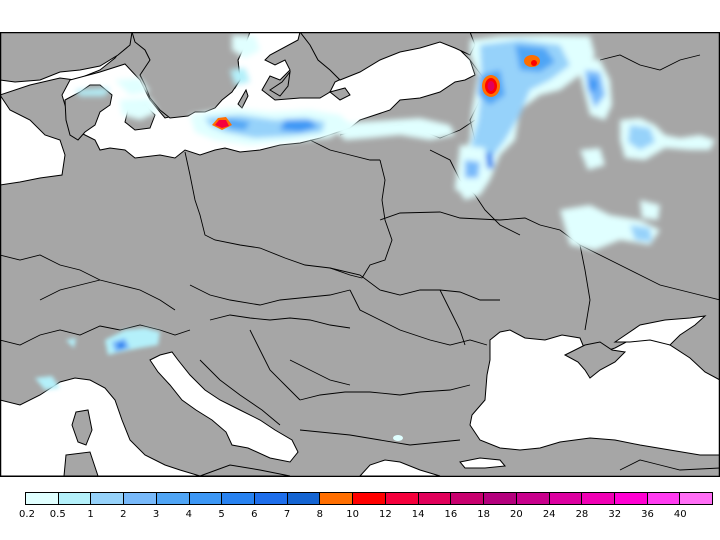  Describe the element at coordinates (594, 392) in the screenshot. I see `black-sea` at that location.